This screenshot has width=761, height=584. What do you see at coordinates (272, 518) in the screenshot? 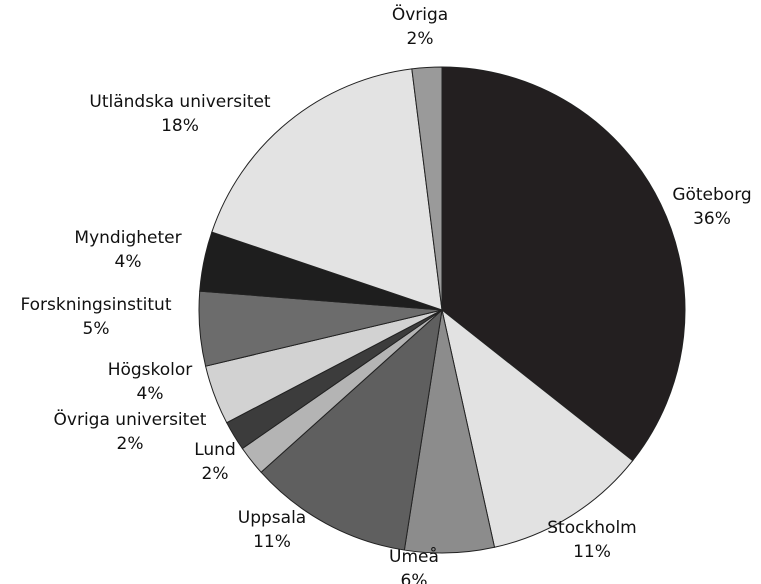
I see `slice-label: Uppsala` at bounding box center [272, 518].